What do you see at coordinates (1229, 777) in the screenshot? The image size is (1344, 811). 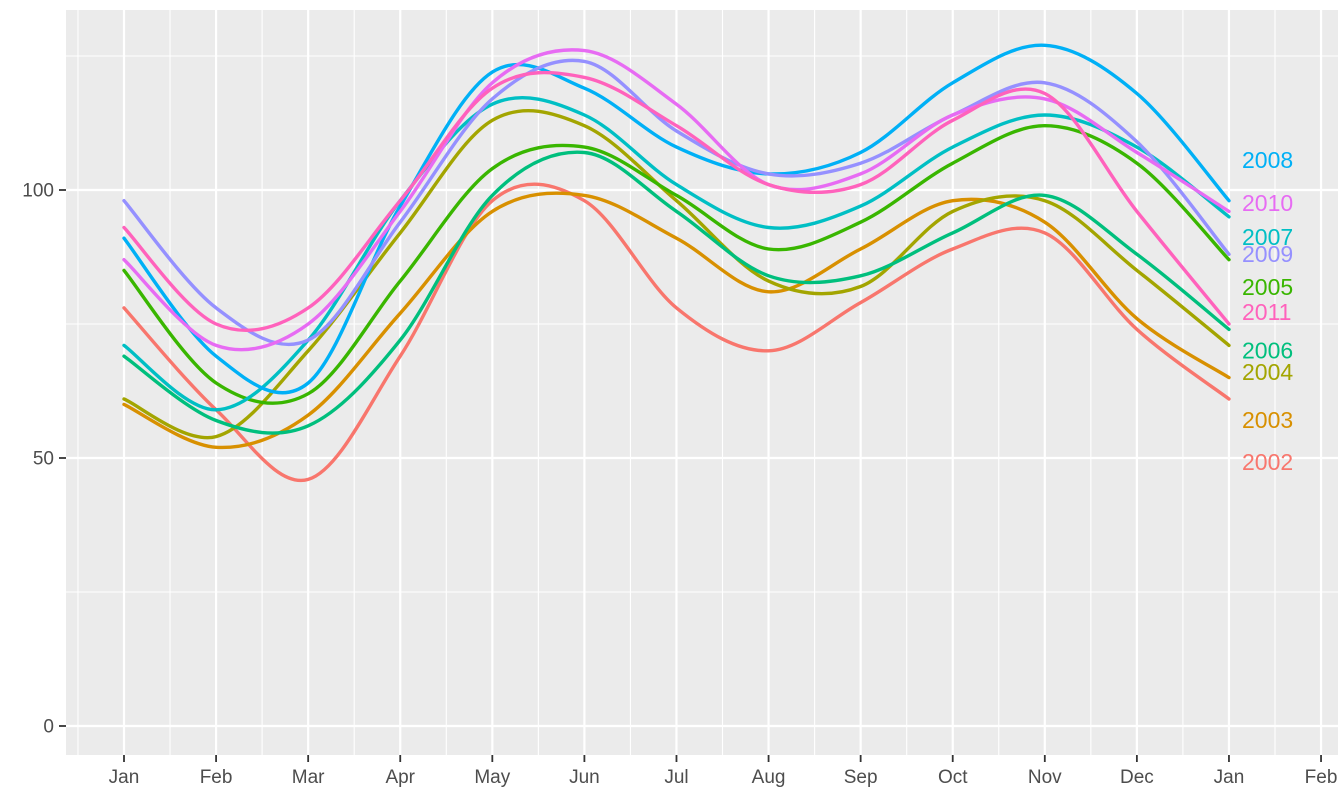 I see `x-axis-label-jan-12: Jan` at bounding box center [1229, 777].